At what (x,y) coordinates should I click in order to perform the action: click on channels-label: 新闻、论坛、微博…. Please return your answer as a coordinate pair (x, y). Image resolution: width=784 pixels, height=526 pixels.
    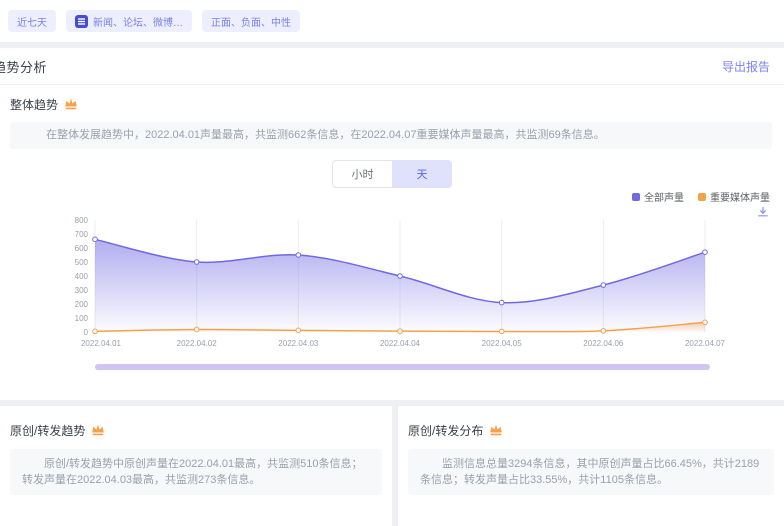
    Looking at the image, I should click on (138, 23).